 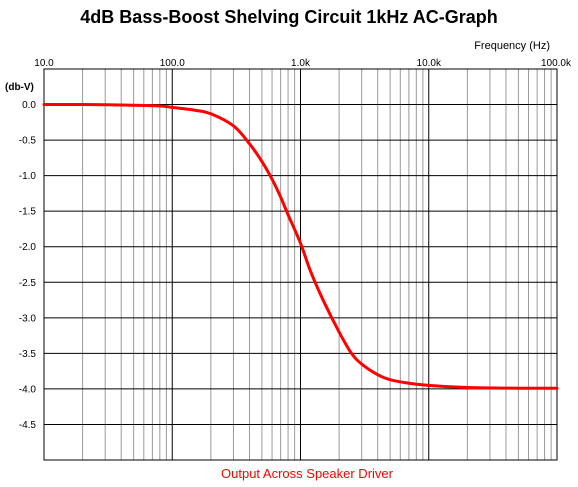 What do you see at coordinates (512, 46) in the screenshot?
I see `x-axis-label: Frequency (Hz)` at bounding box center [512, 46].